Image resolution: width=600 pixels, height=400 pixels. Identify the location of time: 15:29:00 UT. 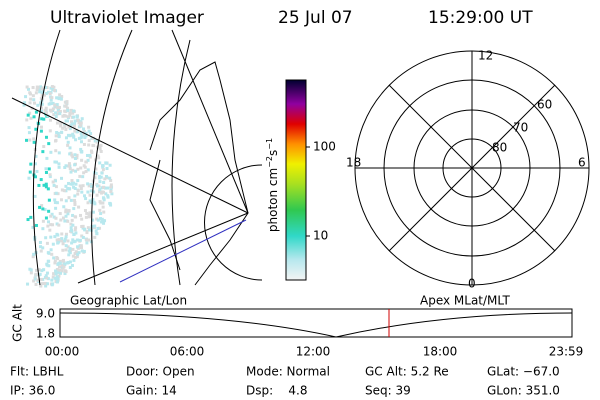
(480, 18).